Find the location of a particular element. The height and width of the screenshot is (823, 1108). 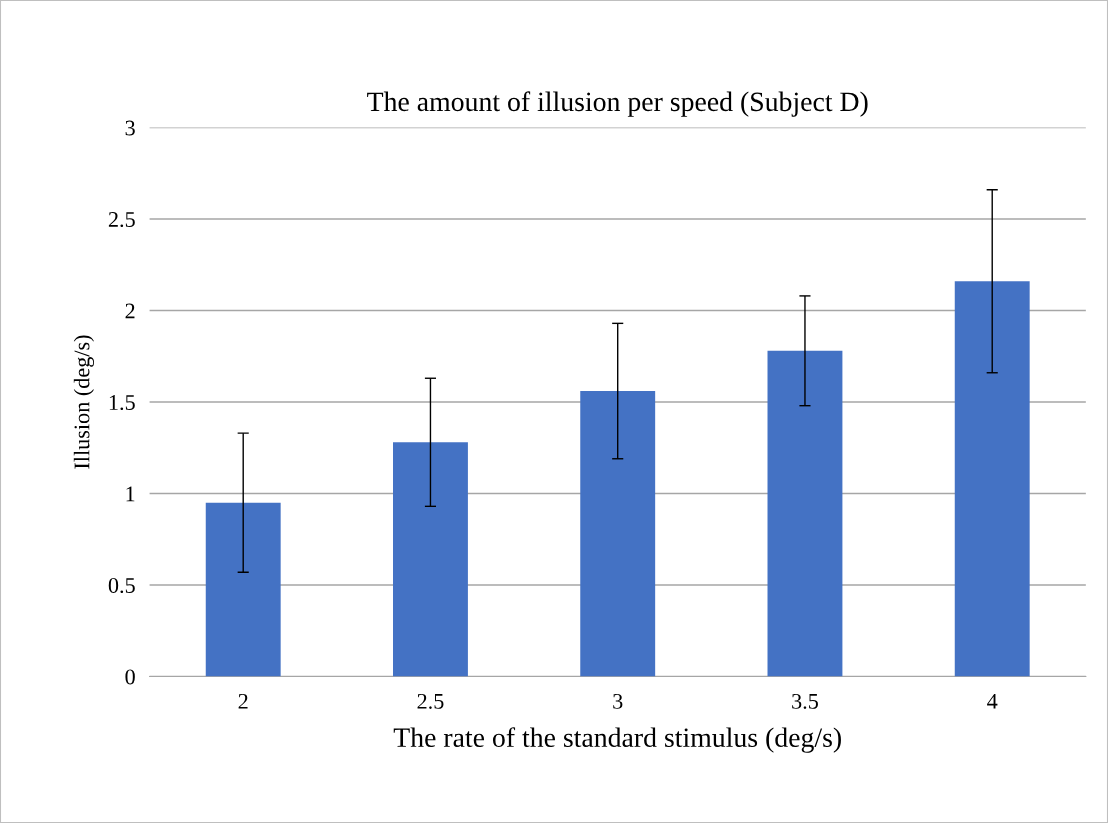

x-tick-label: 3 is located at coordinates (618, 701).